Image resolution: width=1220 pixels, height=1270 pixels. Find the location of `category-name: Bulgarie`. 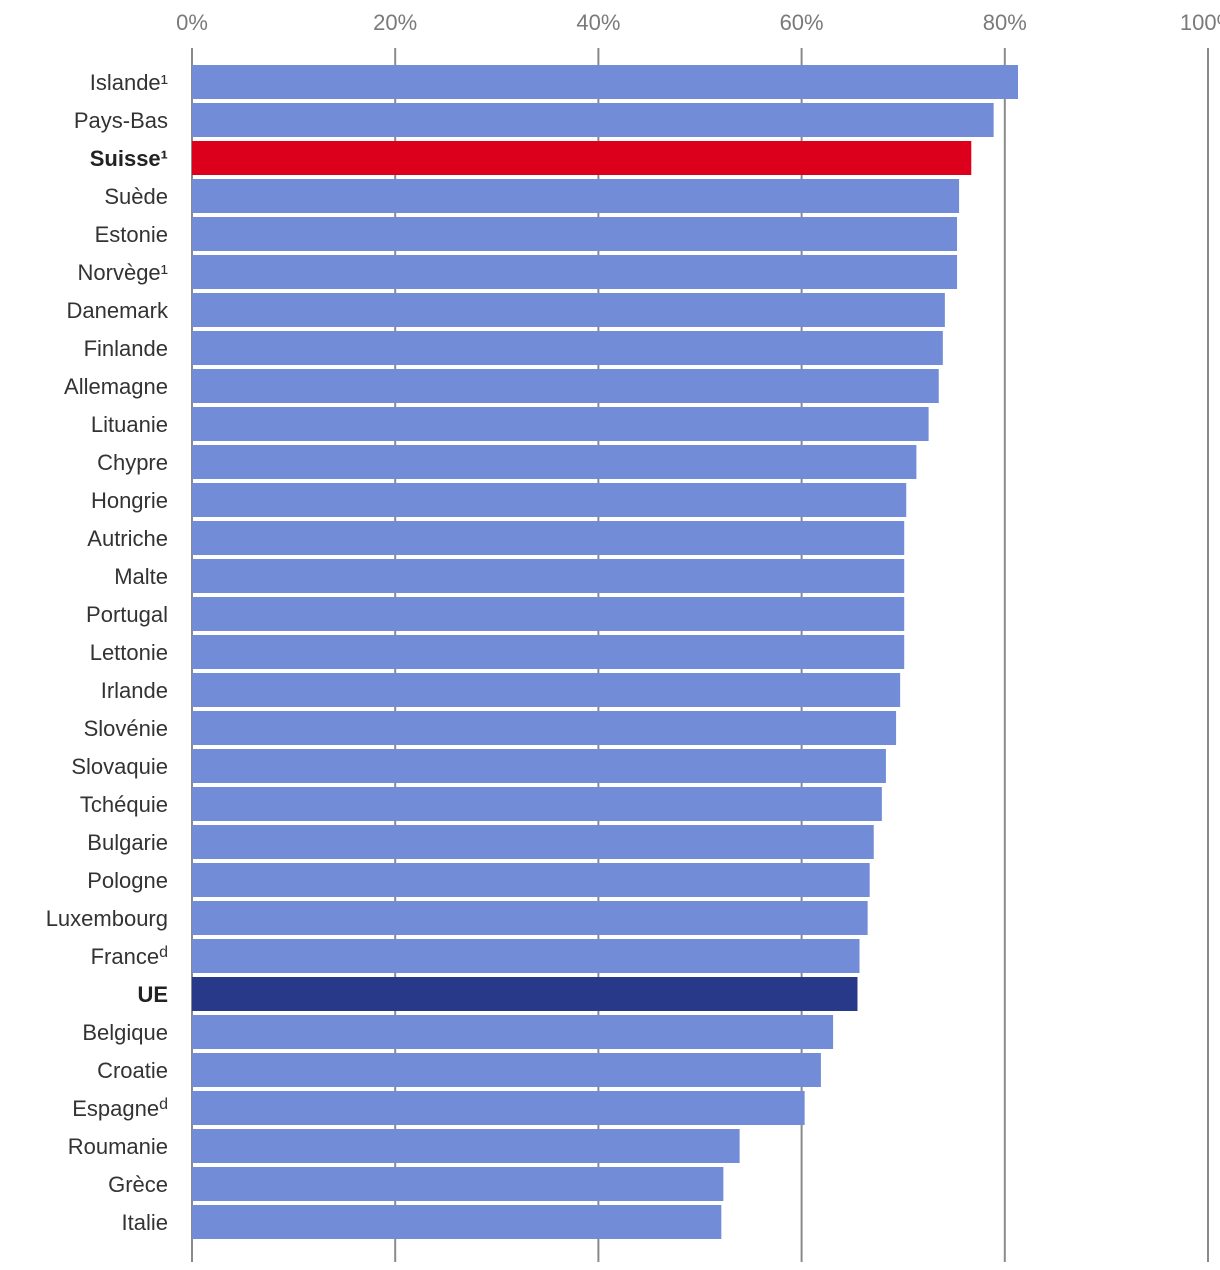

category-name: Bulgarie is located at coordinates (127, 842).